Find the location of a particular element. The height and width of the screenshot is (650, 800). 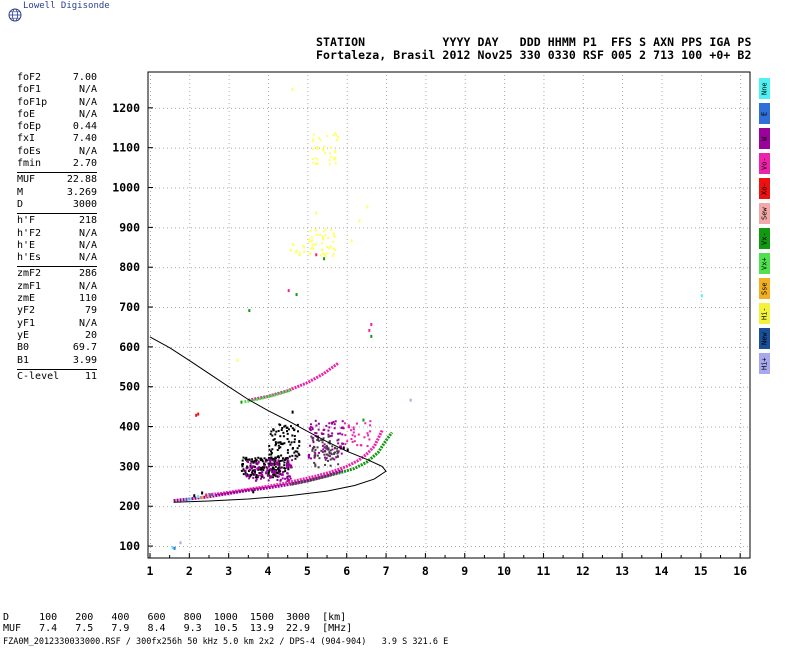

legend-swatch: Vo- is located at coordinates (764, 163).